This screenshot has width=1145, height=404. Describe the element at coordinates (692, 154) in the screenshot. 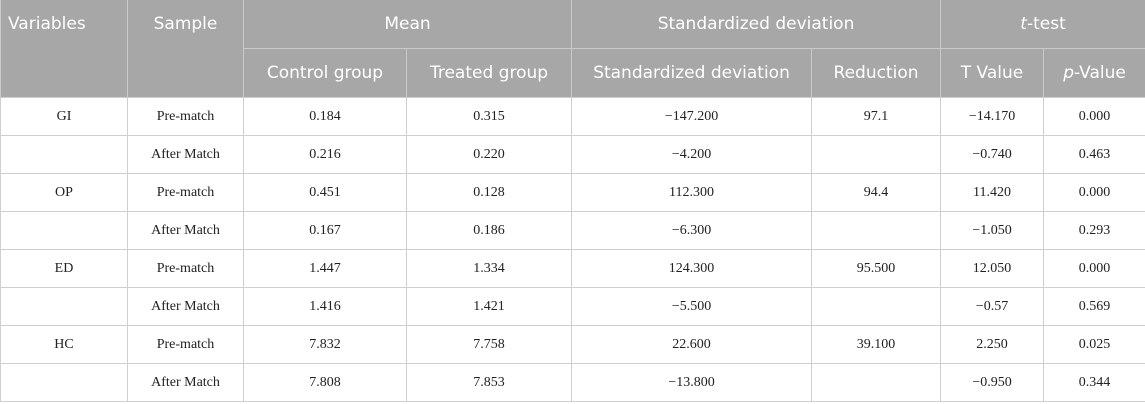

I see `cell-std-dev: −4.200` at that location.